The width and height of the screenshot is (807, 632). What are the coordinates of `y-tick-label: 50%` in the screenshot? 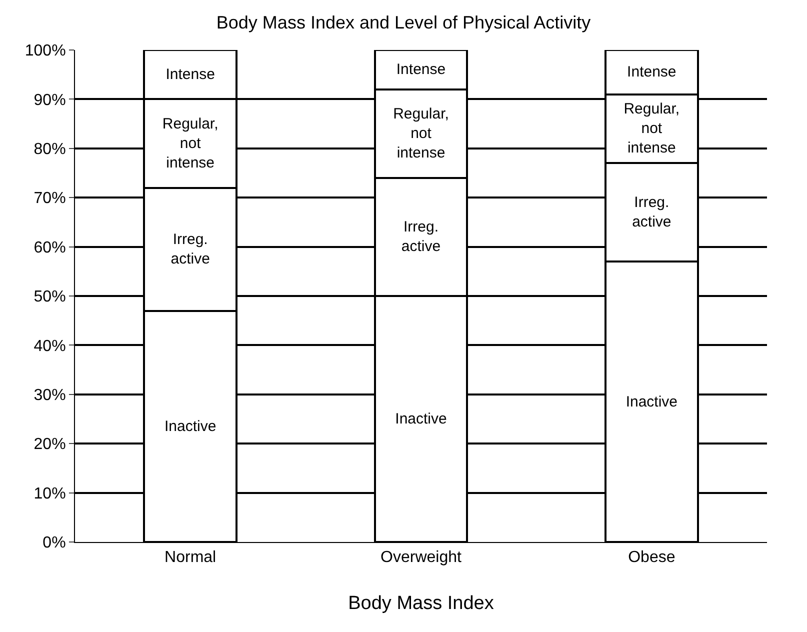 It's located at (50, 297).